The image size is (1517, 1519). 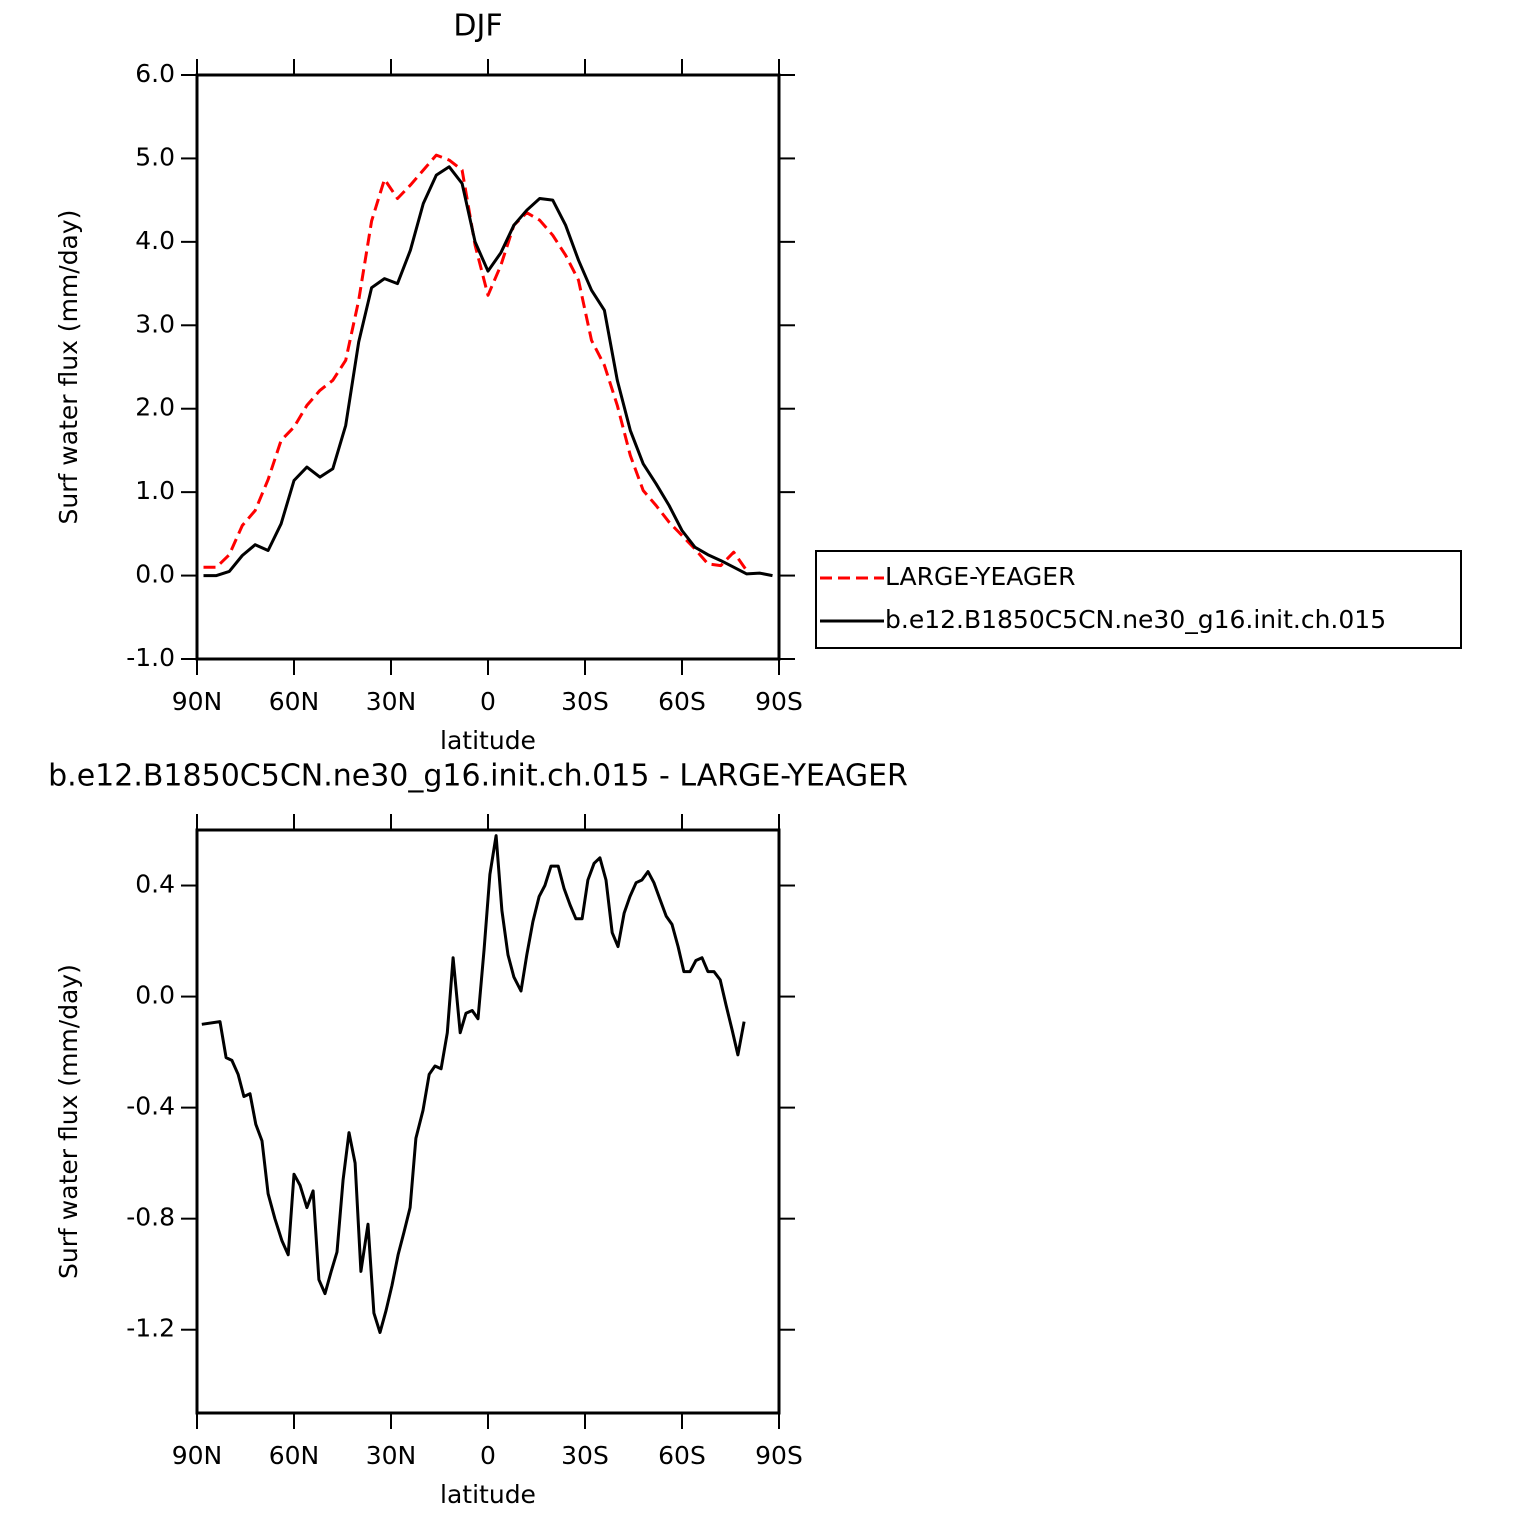 What do you see at coordinates (150, 1106) in the screenshot?
I see `y-tick-label: -0.4` at bounding box center [150, 1106].